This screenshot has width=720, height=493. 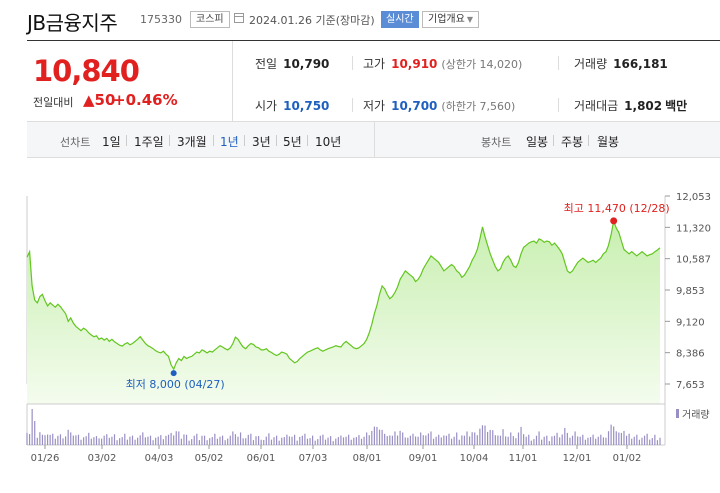 What do you see at coordinates (537, 142) in the screenshot?
I see `candle-daily: 일봉` at bounding box center [537, 142].